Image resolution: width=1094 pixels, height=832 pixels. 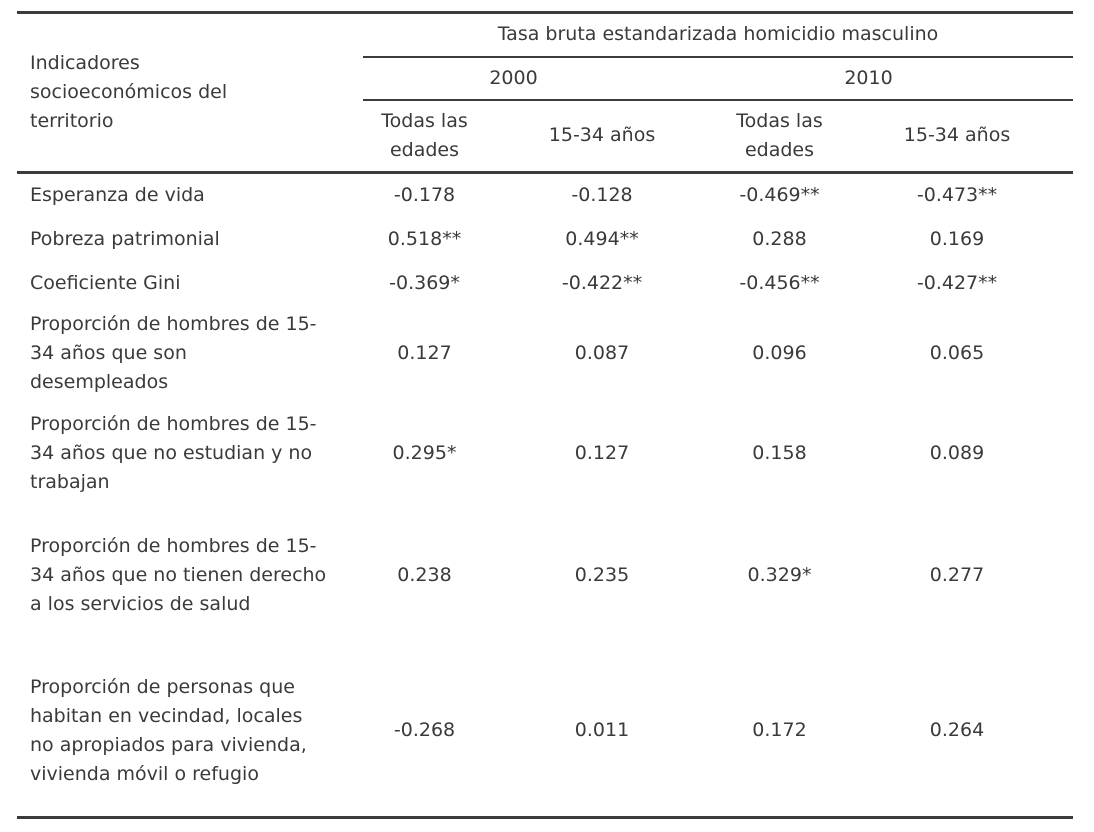 I want to click on cell-value: 0.011, so click(x=602, y=730).